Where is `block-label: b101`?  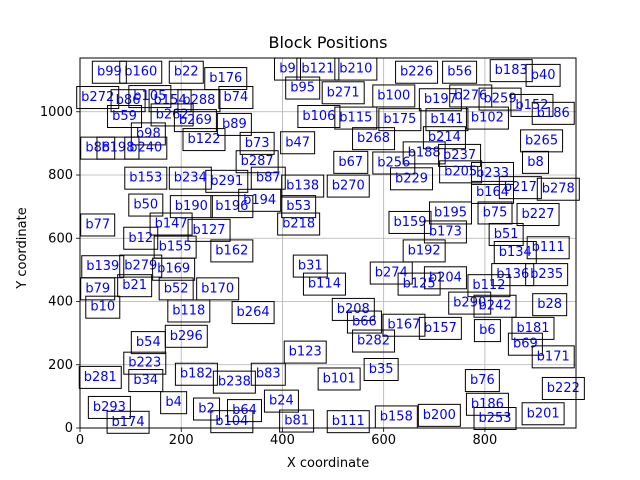
block-label: b101 is located at coordinates (339, 378).